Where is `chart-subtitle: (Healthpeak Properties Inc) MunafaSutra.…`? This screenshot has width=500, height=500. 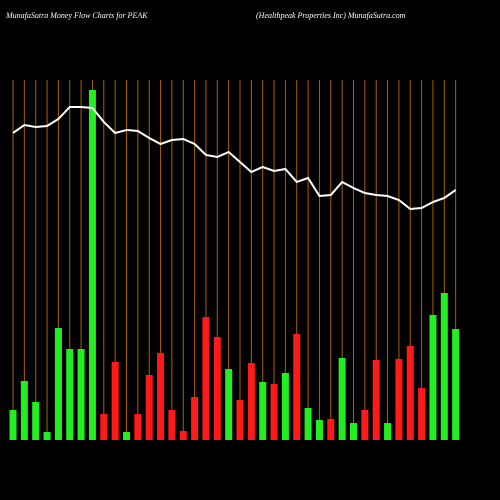 chart-subtitle: (Healthpeak Properties Inc) MunafaSutra.… is located at coordinates (331, 15).